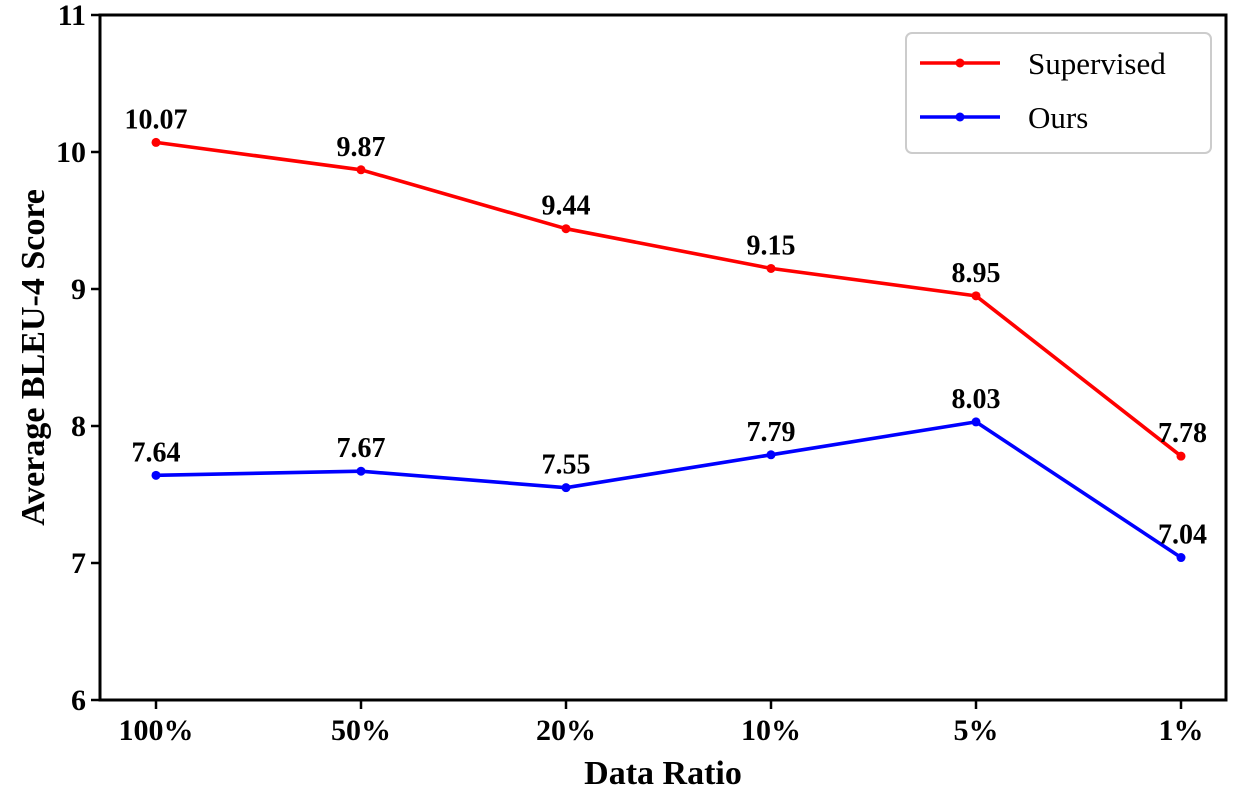 This screenshot has width=1237, height=794. I want to click on legend: Supervised Ours, so click(1058, 93).